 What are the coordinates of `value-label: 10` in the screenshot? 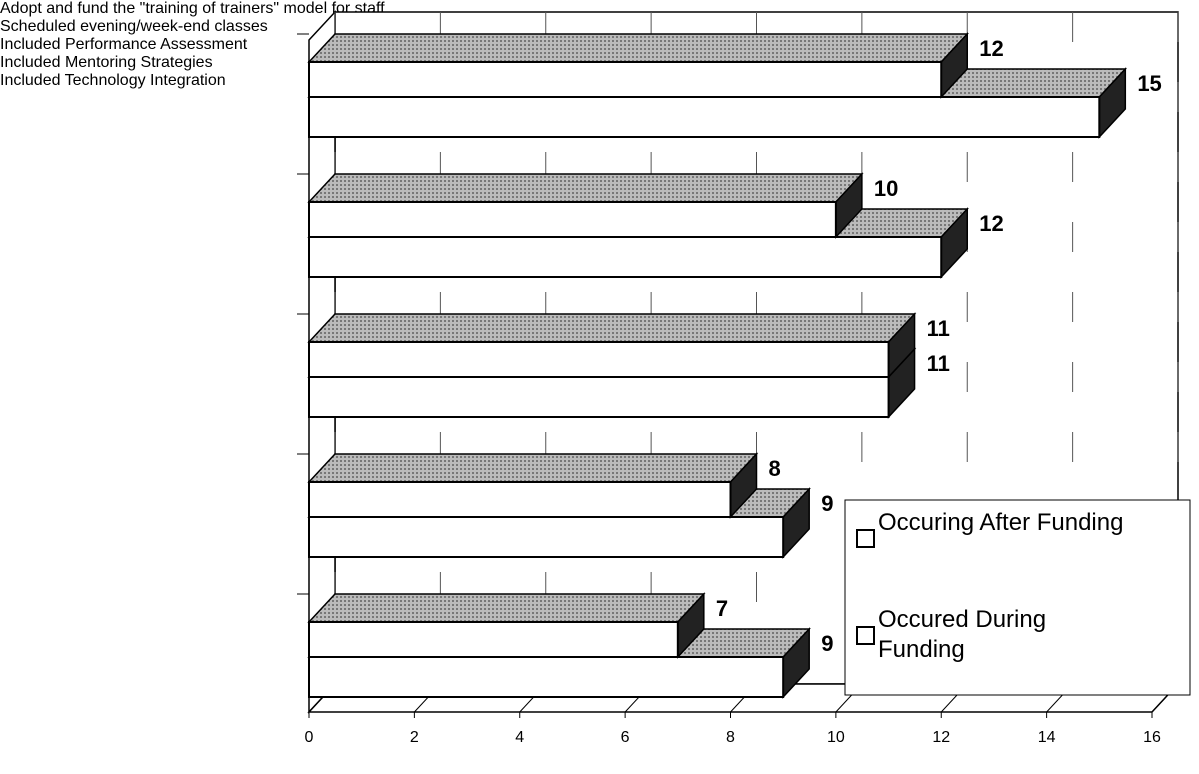 It's located at (886, 188).